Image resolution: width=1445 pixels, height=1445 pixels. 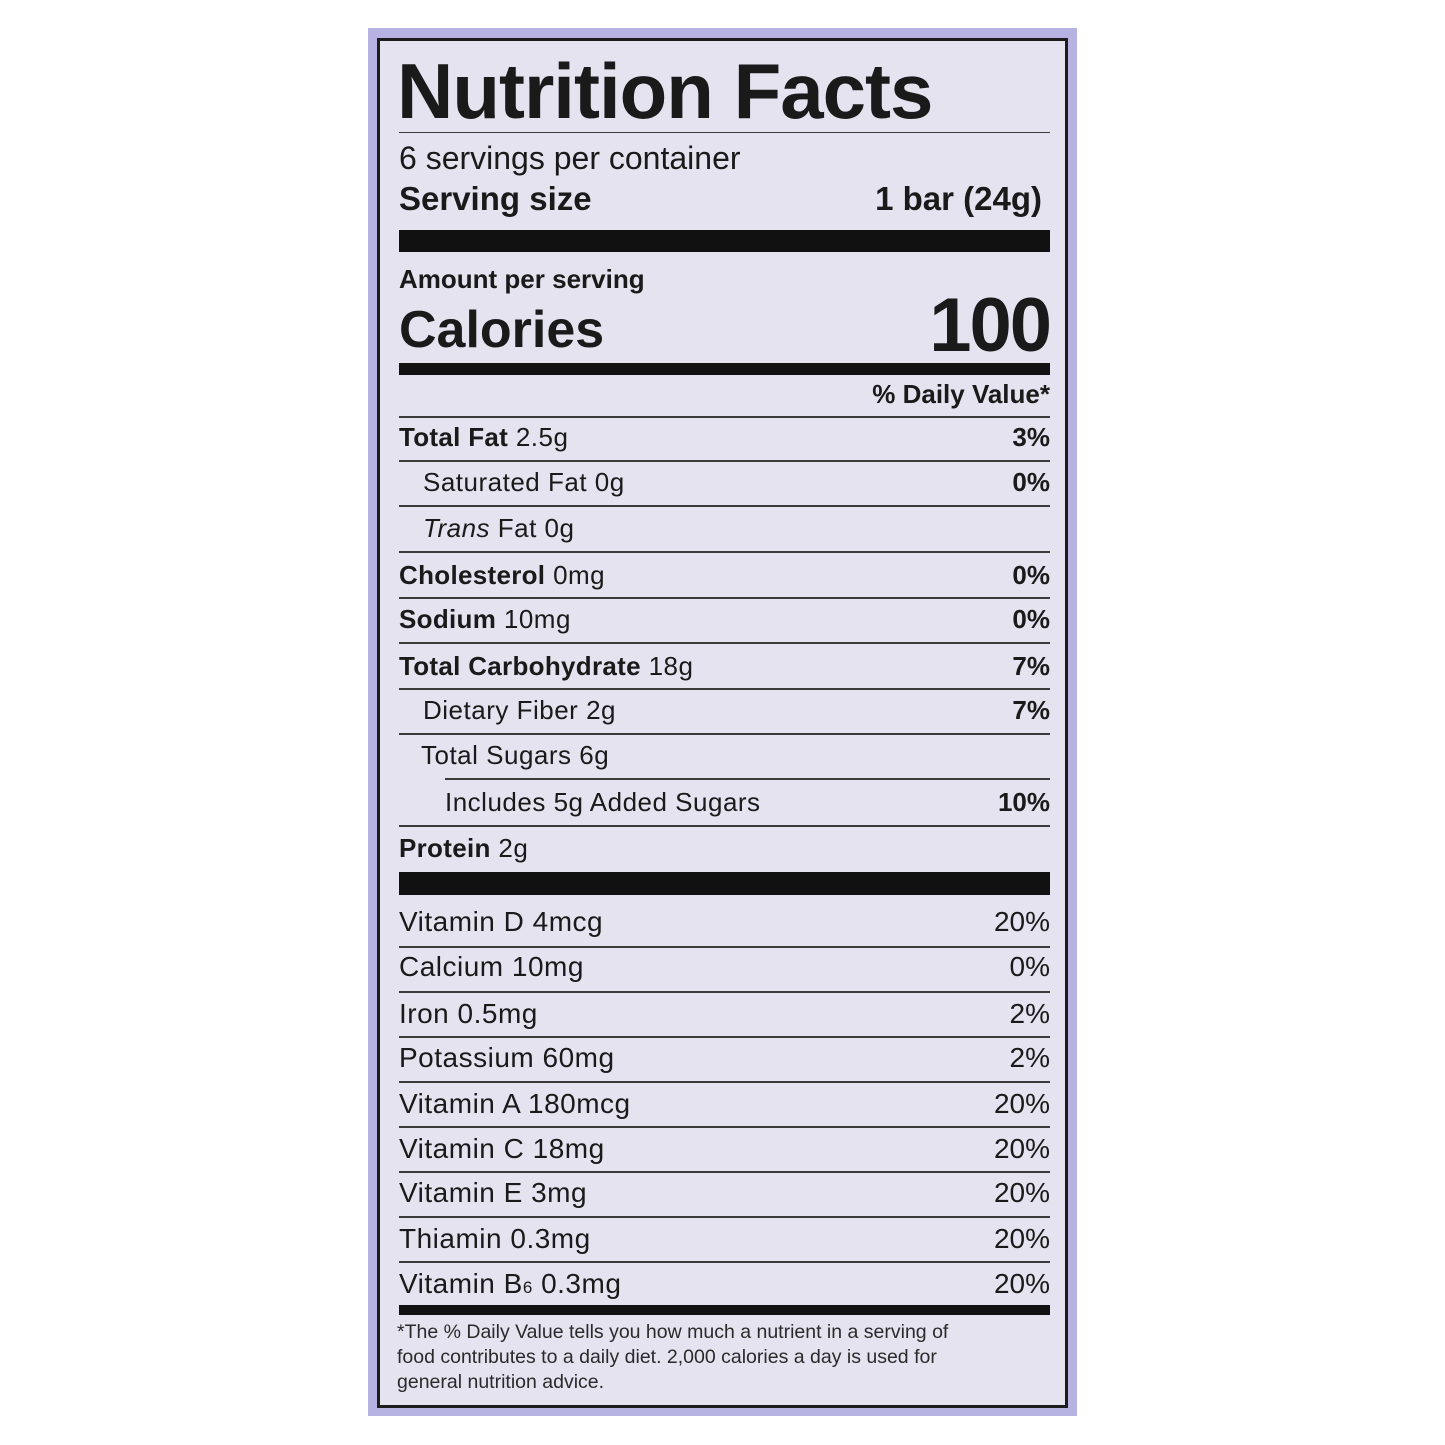 I want to click on nutrient-row-added-sugars: Includes 5g Added Sugars 10%, so click(x=747, y=802).